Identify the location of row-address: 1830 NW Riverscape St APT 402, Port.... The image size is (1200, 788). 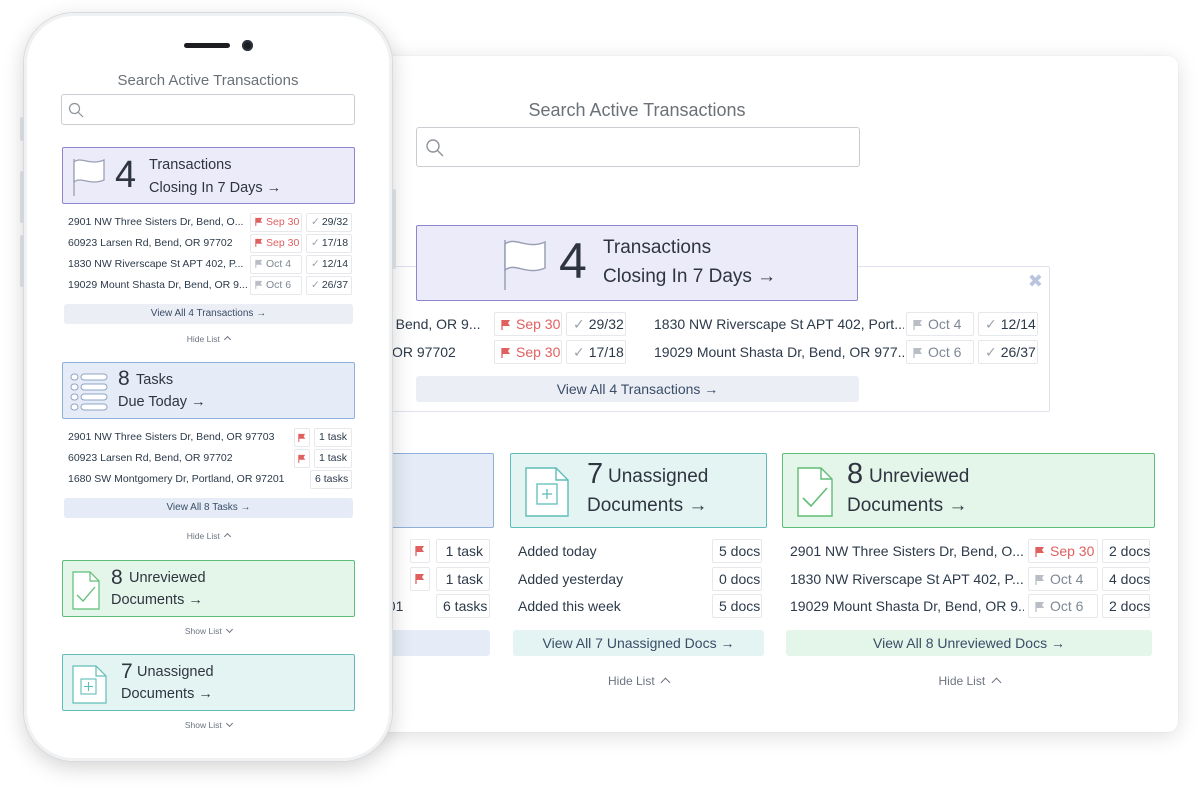
(779, 324).